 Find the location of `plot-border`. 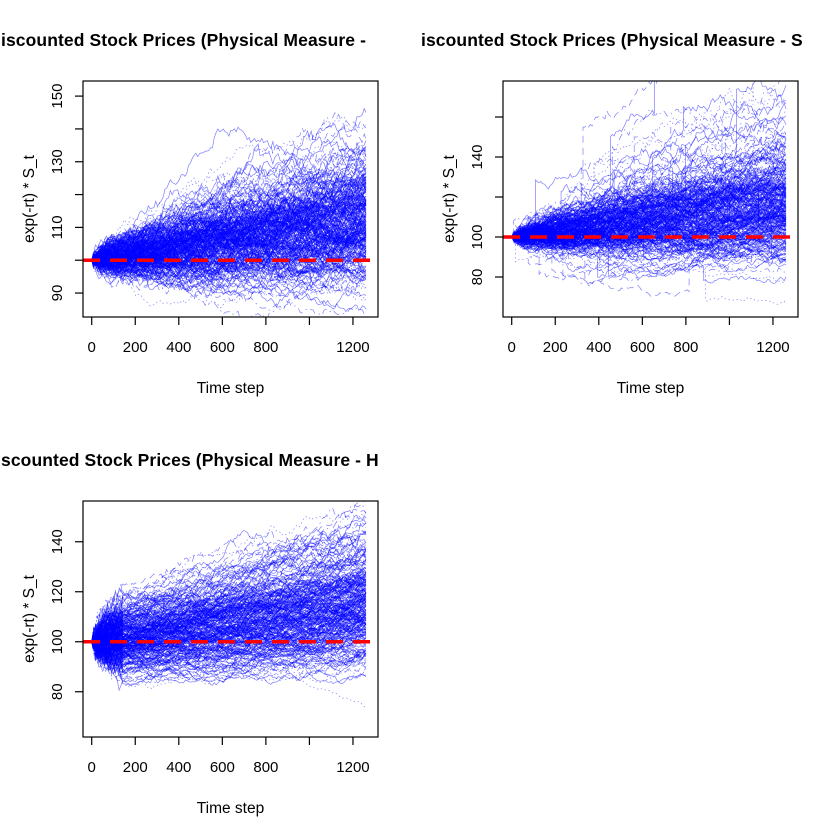

plot-border is located at coordinates (230, 199).